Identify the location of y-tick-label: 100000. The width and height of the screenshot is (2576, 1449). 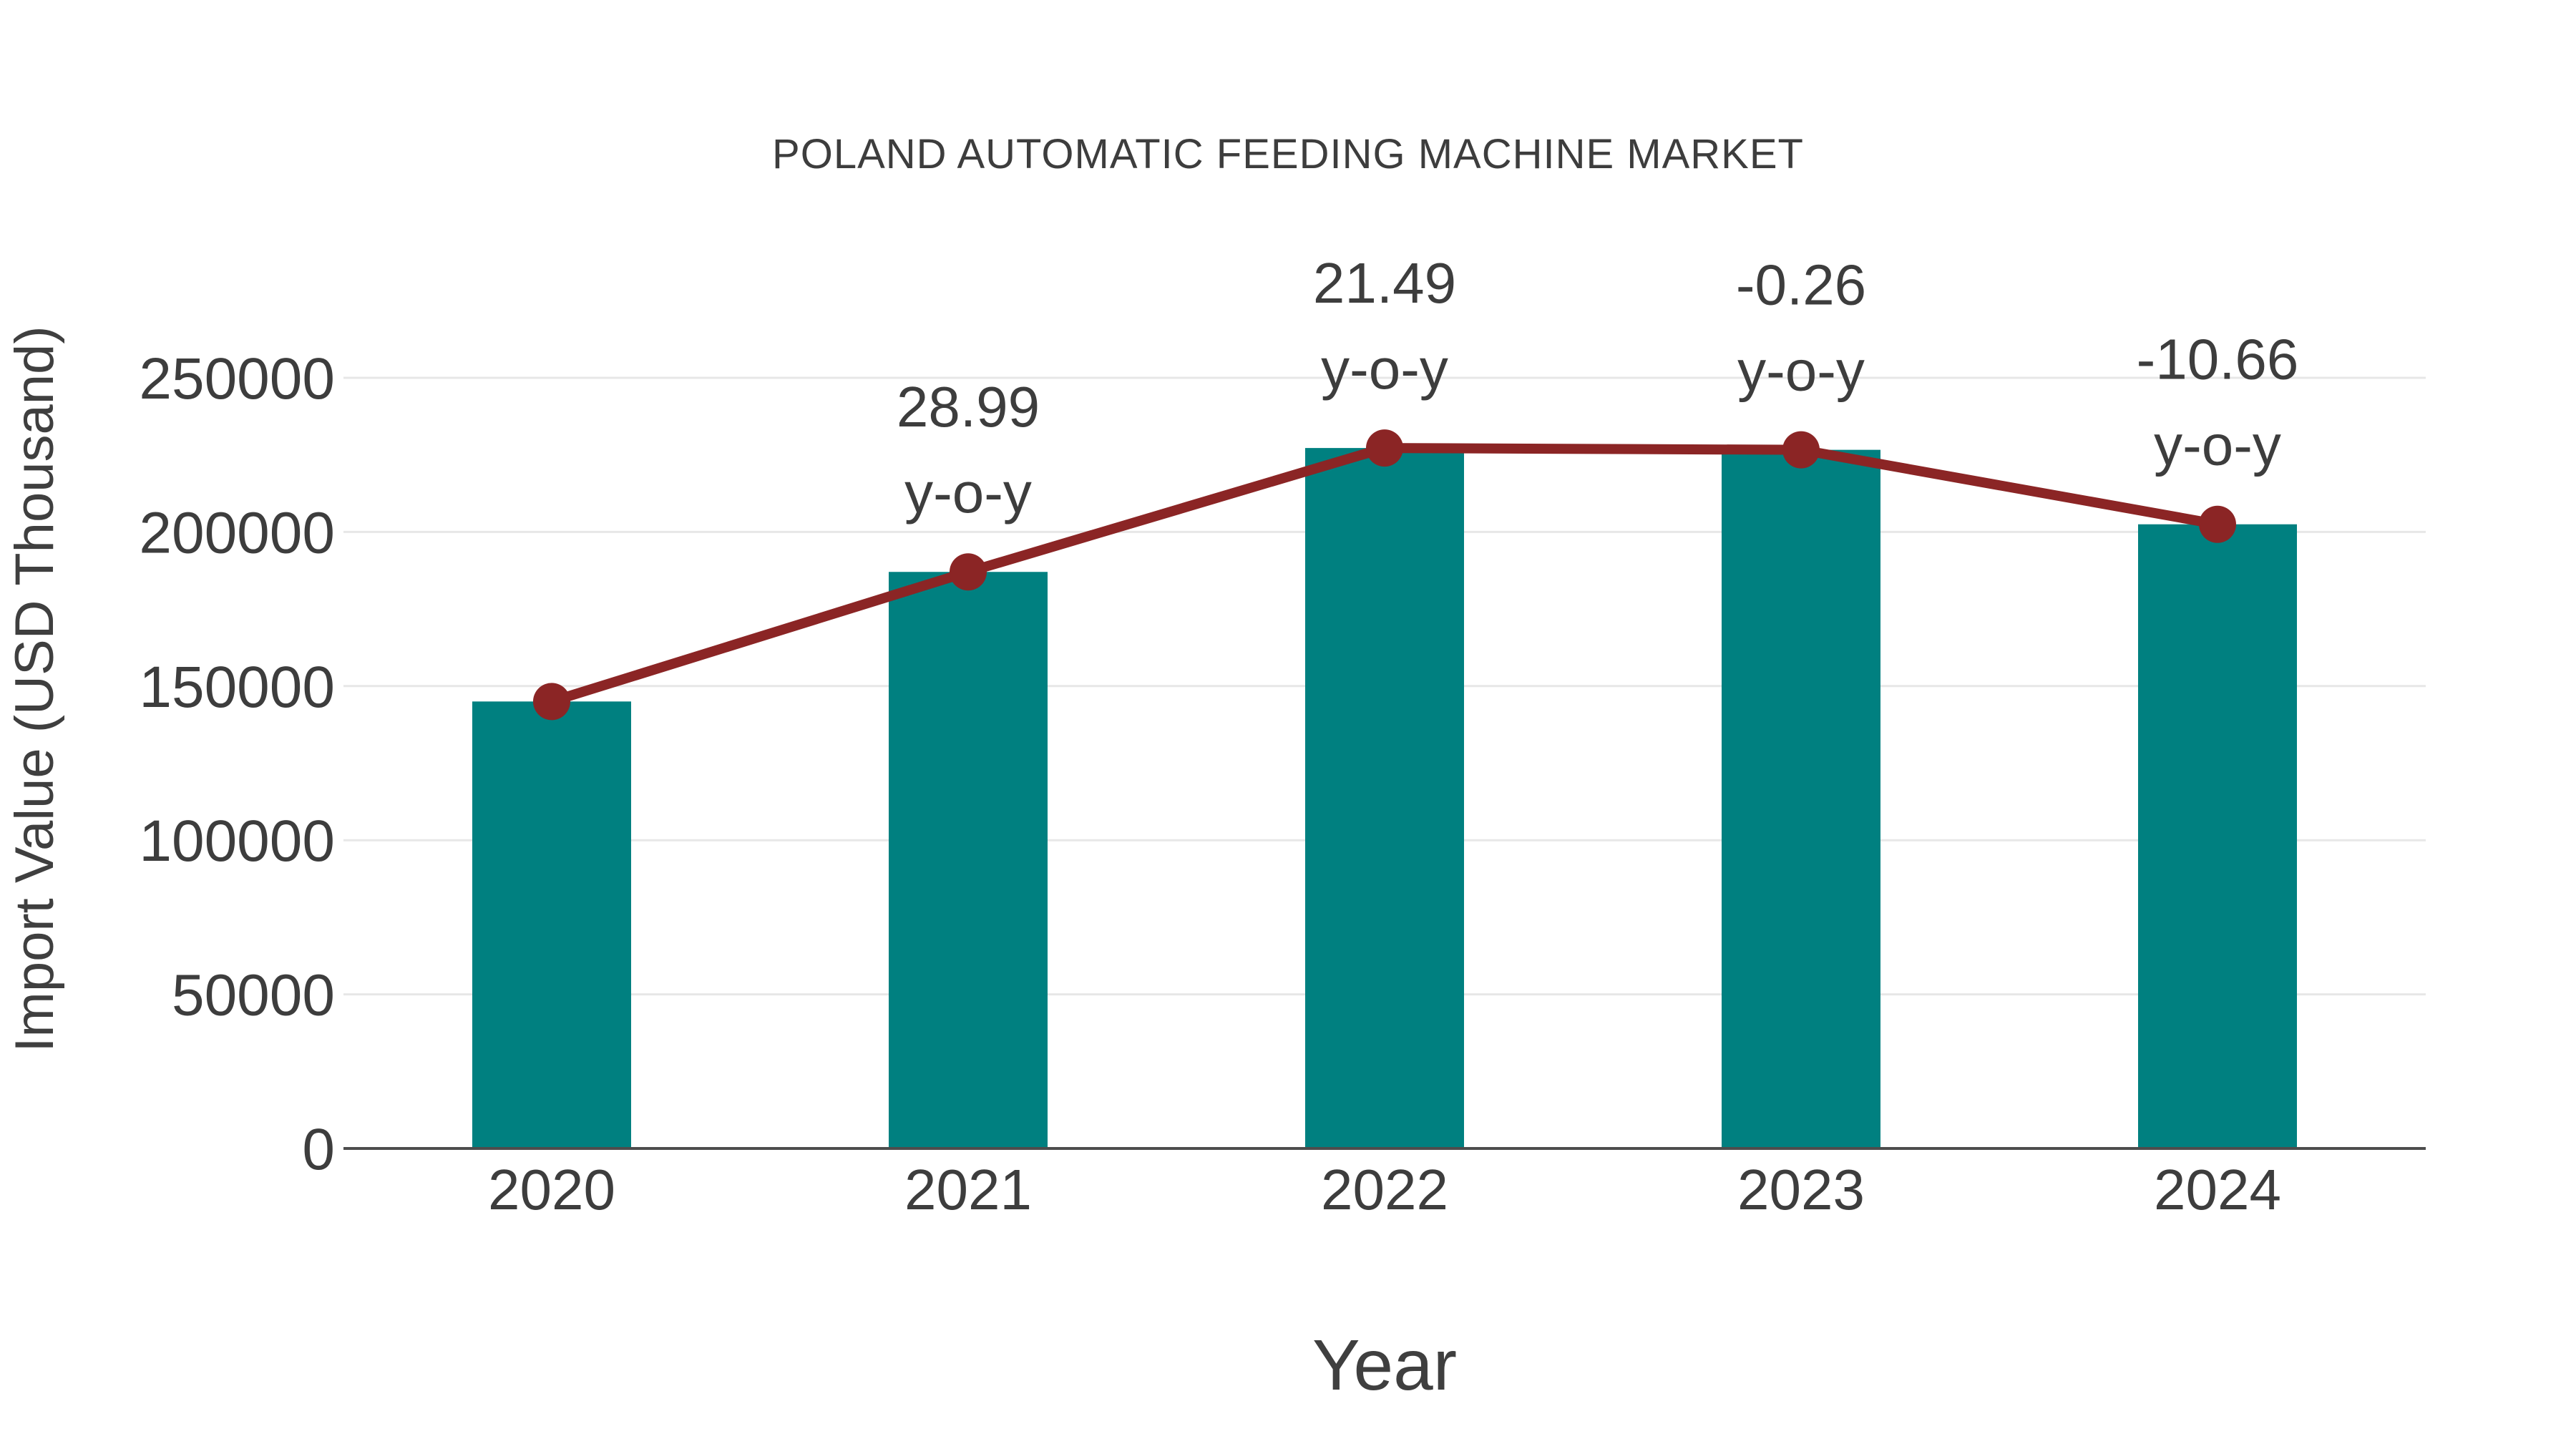
(237, 841).